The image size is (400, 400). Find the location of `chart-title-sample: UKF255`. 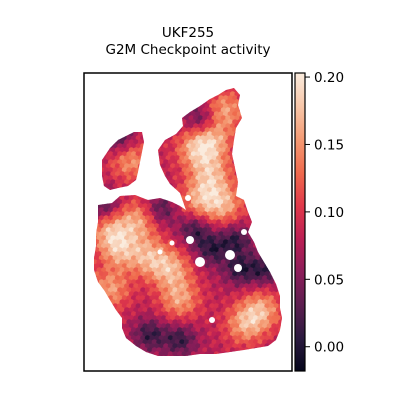

chart-title-sample: UKF255 is located at coordinates (188, 33).